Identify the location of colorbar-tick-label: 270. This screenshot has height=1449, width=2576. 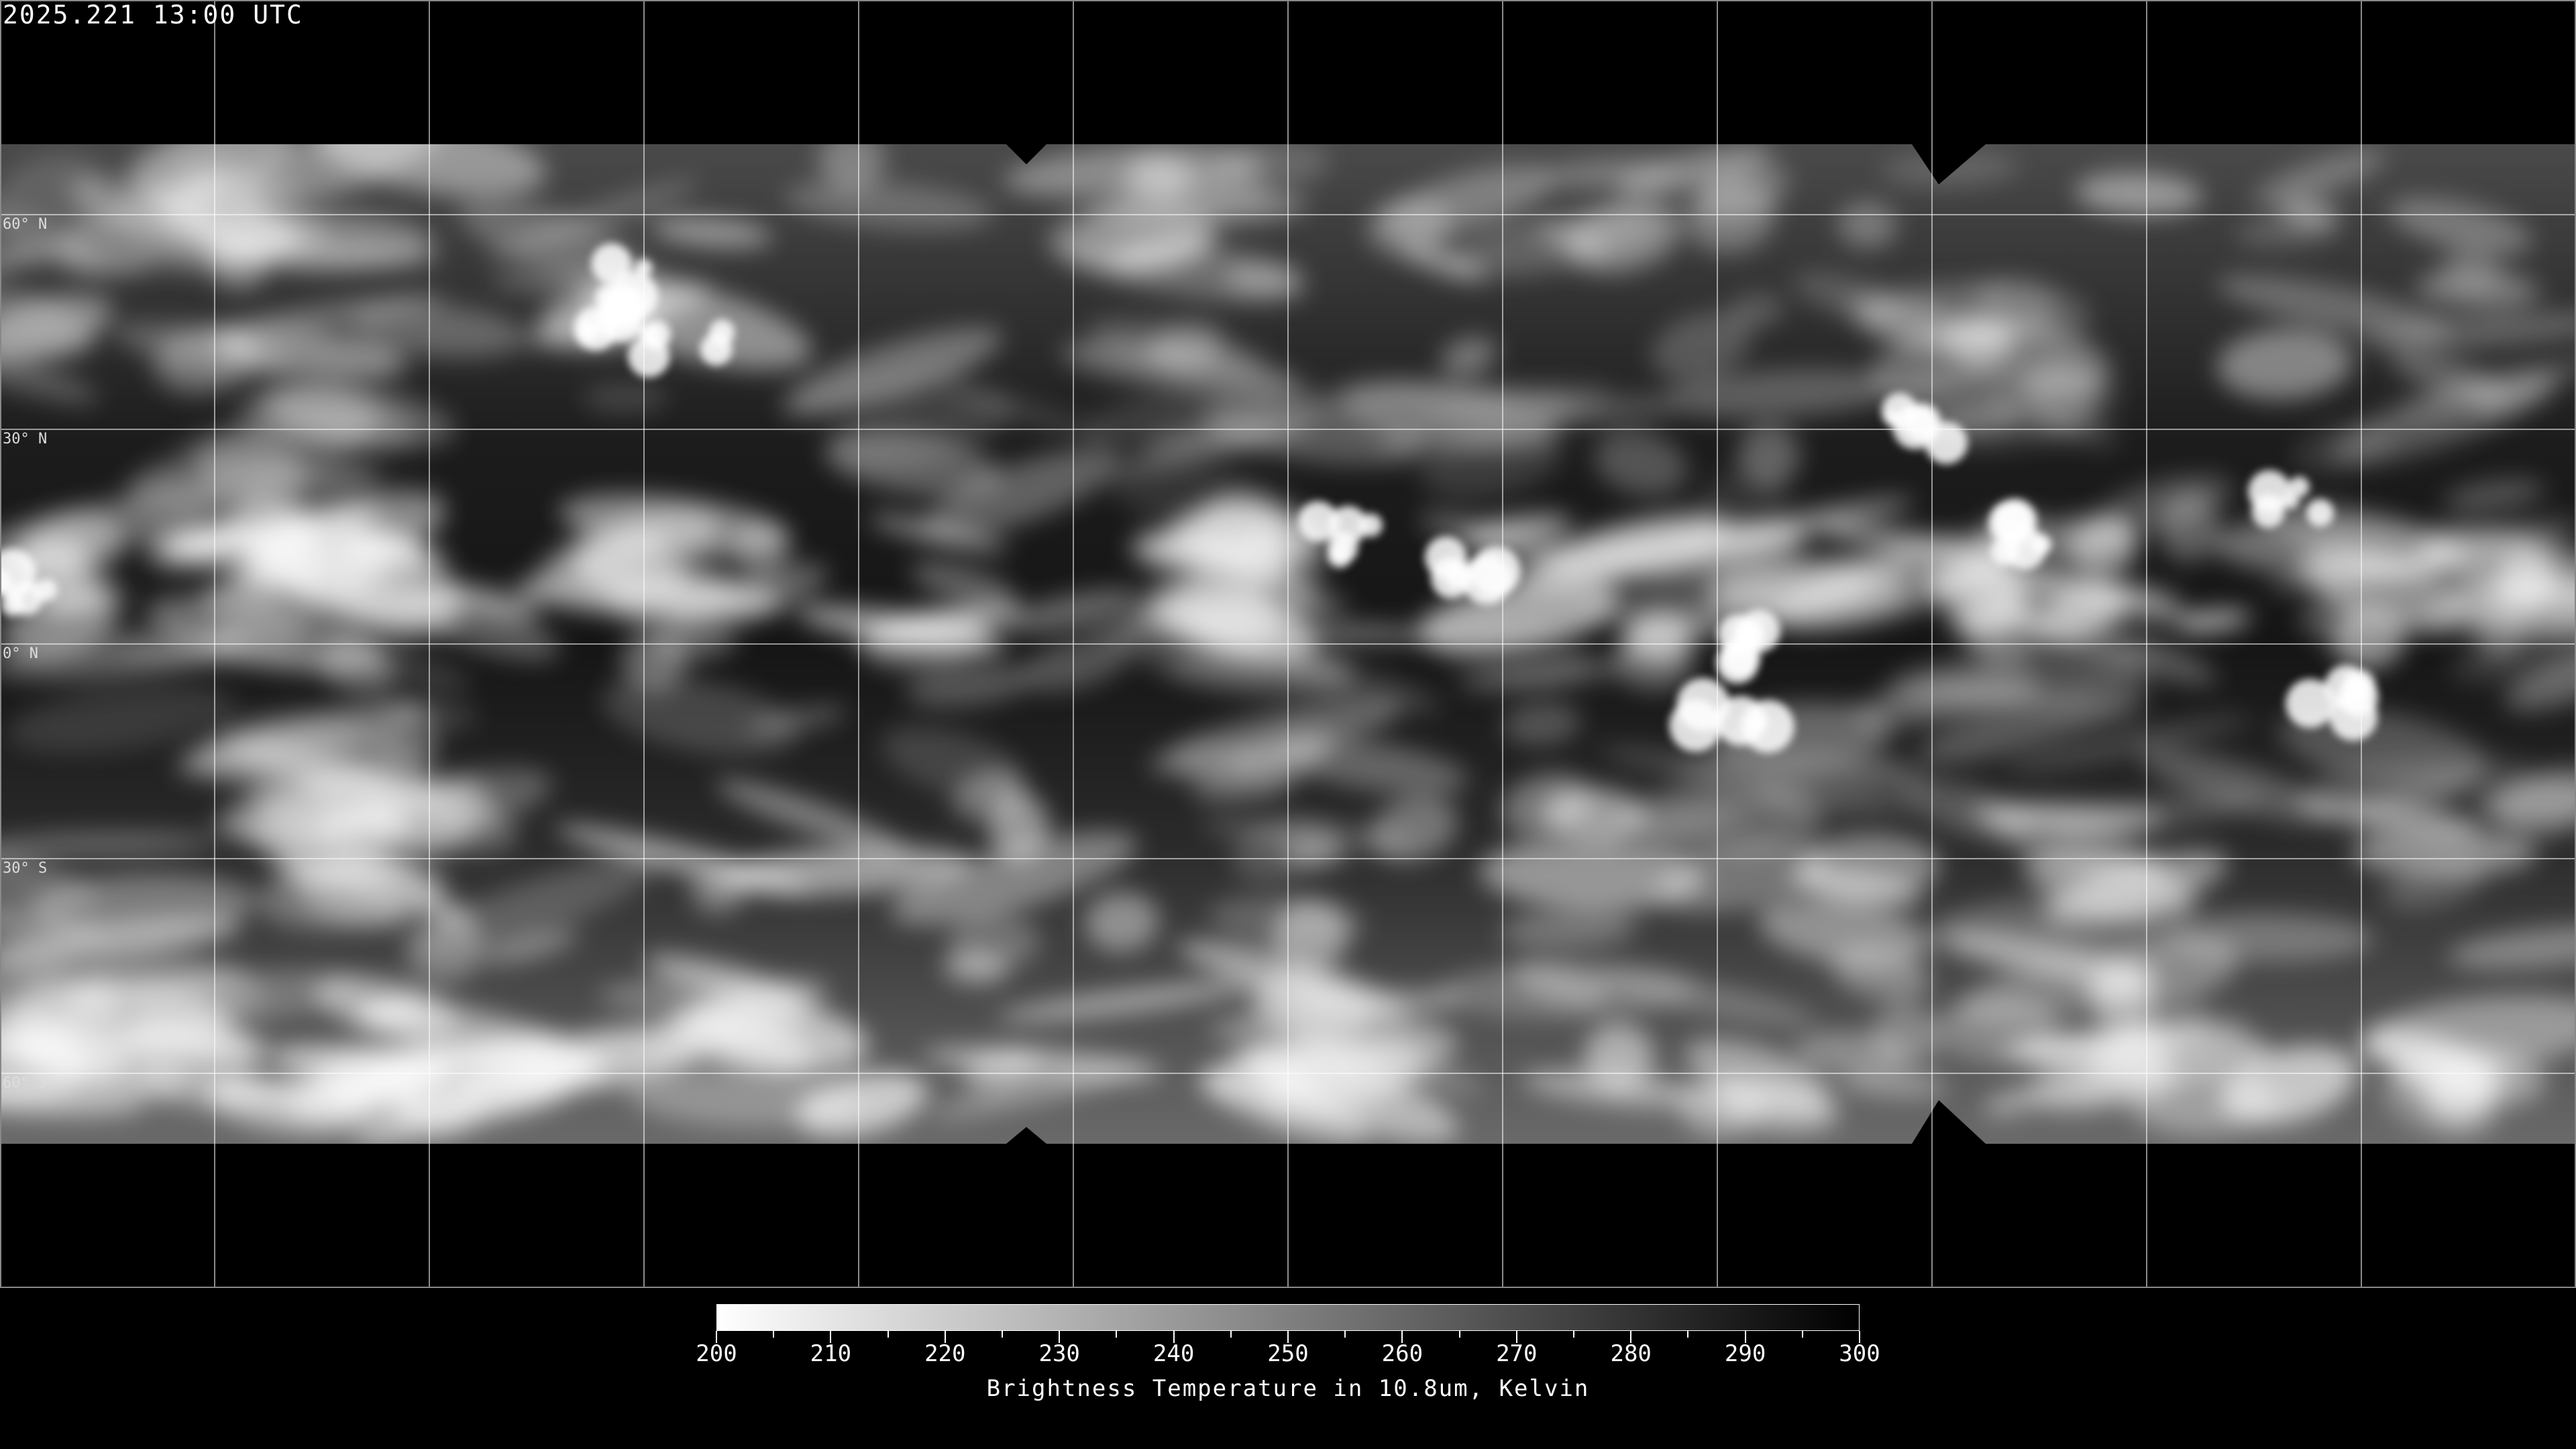
(1517, 1353).